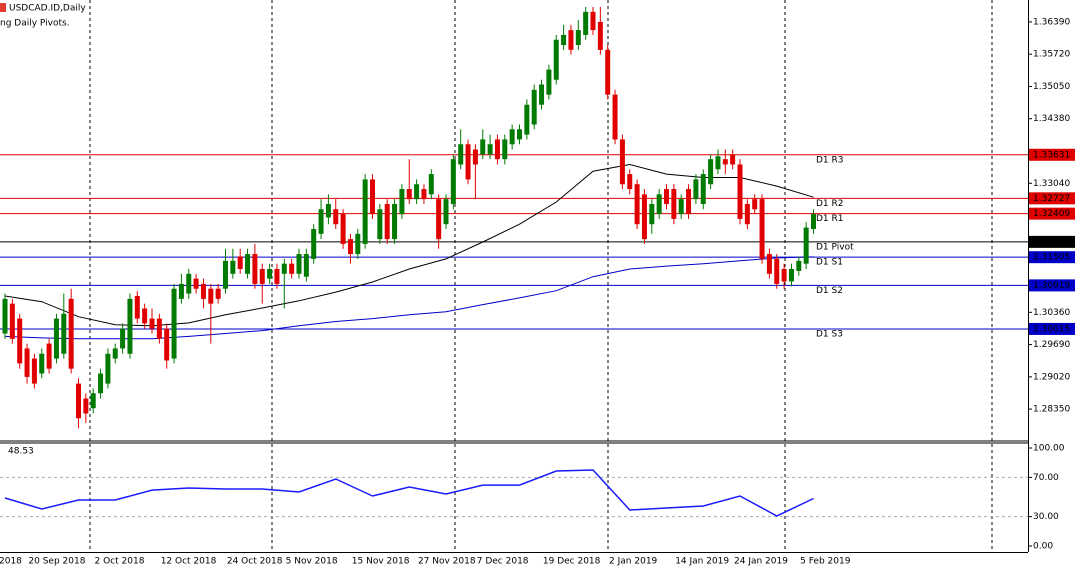 This screenshot has height=571, width=1075. I want to click on price-label: 1.31823, so click(1051, 242).